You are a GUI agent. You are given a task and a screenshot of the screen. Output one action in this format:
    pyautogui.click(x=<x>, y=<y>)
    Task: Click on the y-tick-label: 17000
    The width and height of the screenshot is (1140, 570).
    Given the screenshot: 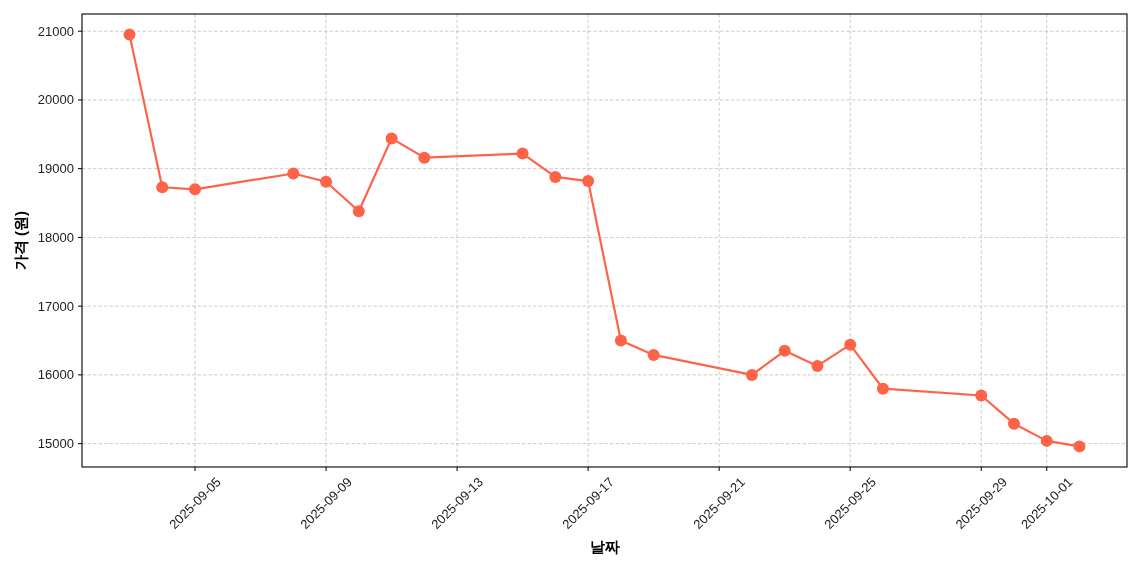 What is the action you would take?
    pyautogui.click(x=55, y=306)
    